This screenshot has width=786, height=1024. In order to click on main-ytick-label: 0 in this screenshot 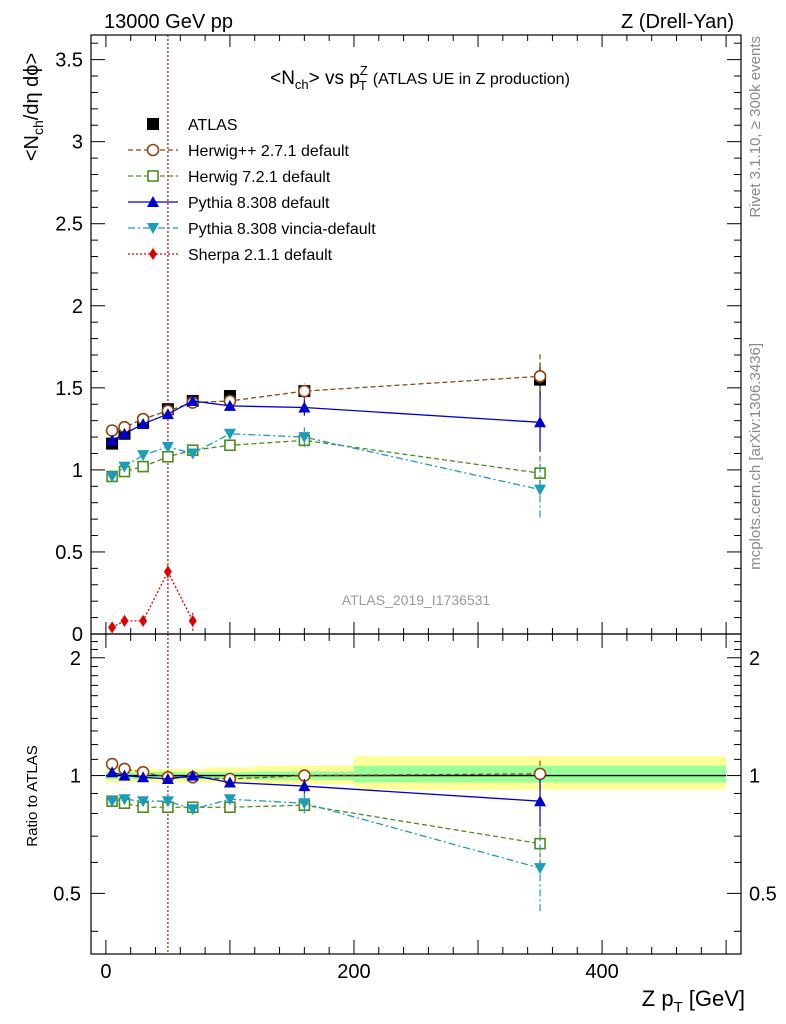, I will do `click(77, 635)`.